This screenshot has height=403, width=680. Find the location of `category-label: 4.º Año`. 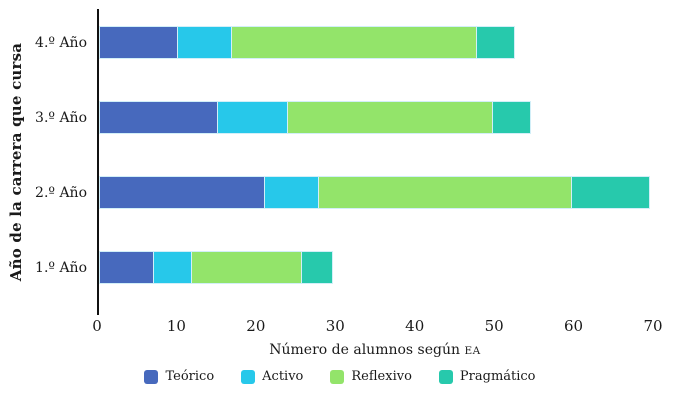

category-label: 4.º Año is located at coordinates (61, 42).